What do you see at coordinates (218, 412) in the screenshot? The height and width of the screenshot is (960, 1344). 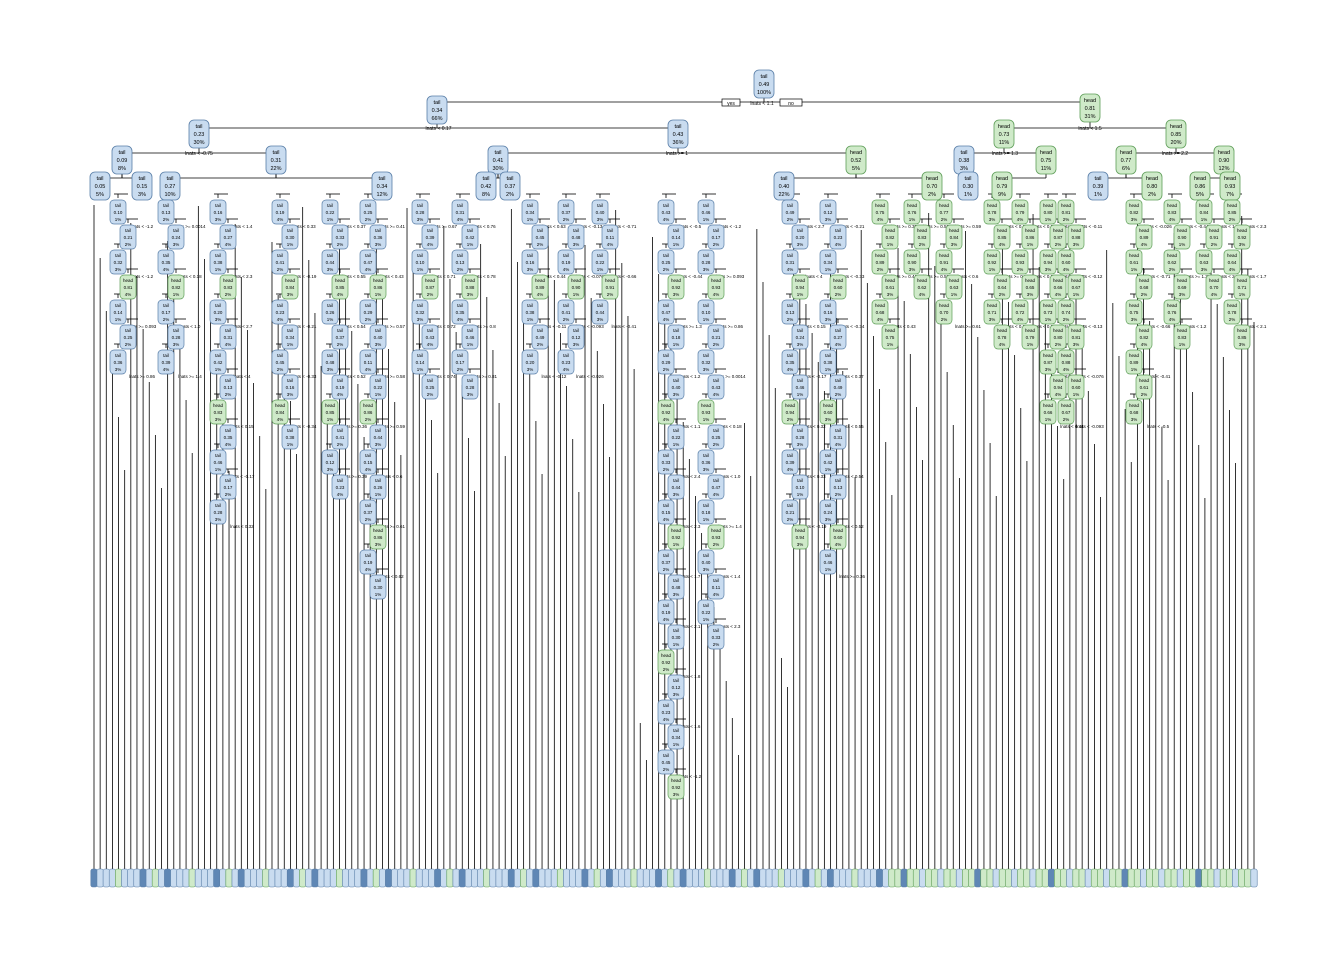 I see `node-probability: 0.83` at bounding box center [218, 412].